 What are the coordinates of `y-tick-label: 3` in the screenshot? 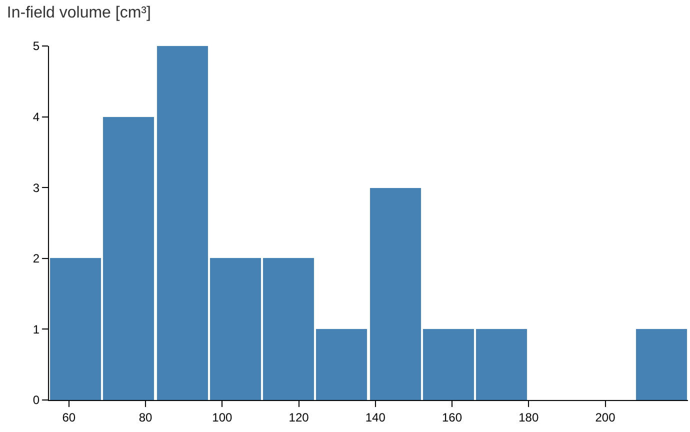 It's located at (36, 187).